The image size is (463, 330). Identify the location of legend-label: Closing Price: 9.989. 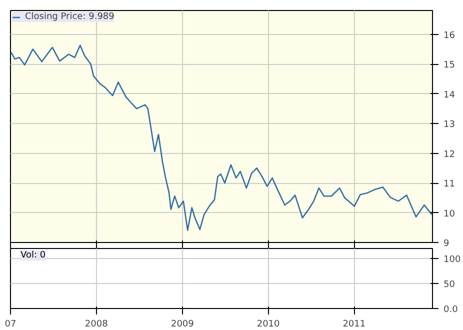
(69, 17).